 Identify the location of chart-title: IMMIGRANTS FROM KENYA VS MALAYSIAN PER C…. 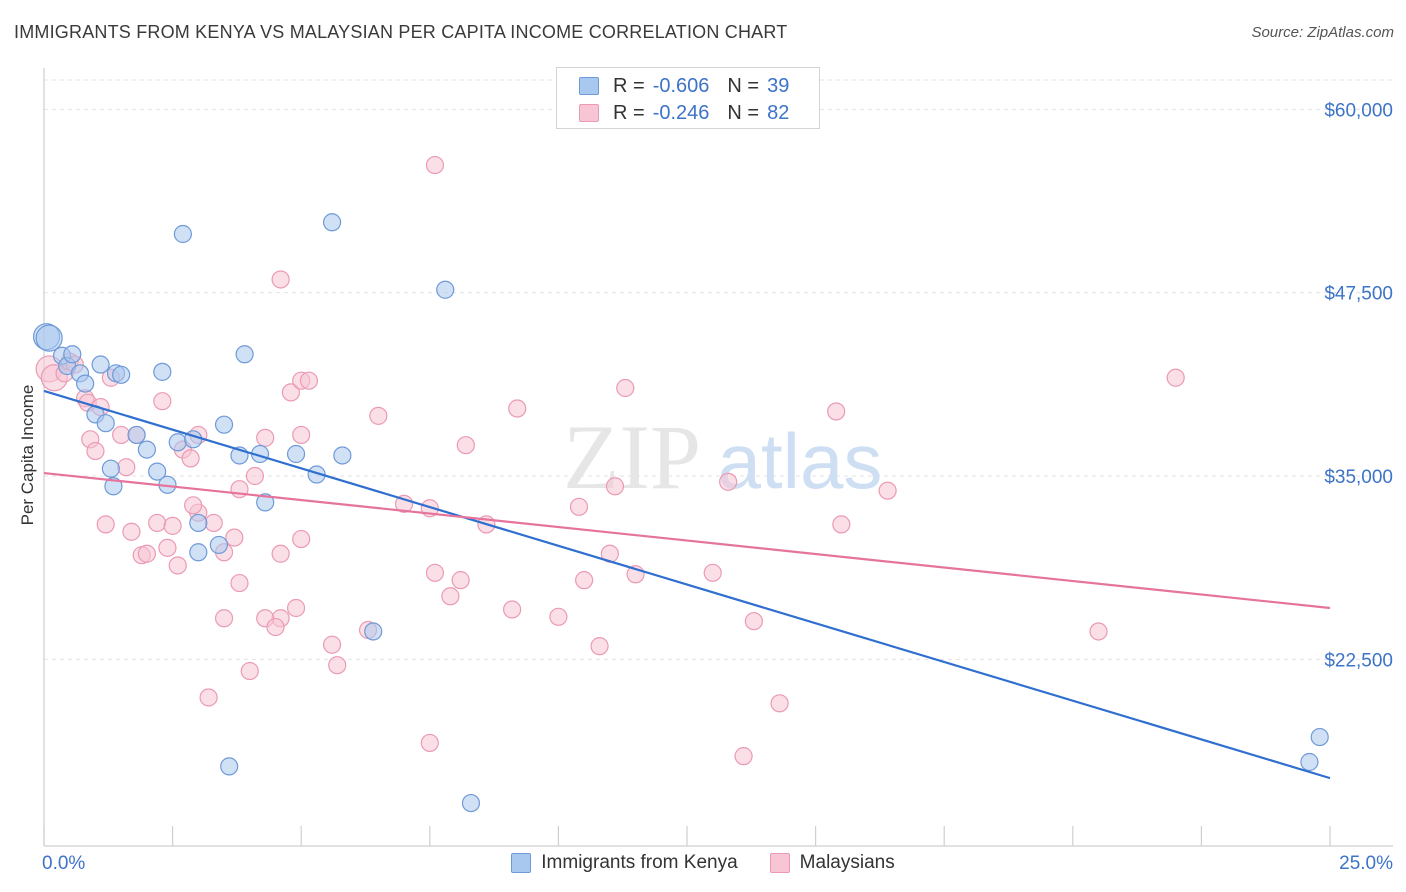
(401, 32).